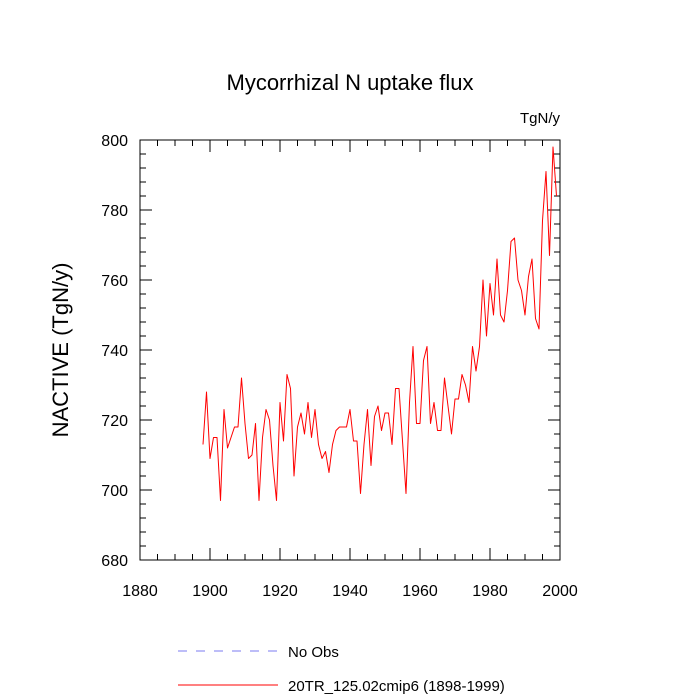 This screenshot has height=700, width=700. I want to click on x-tick-label: 1940, so click(350, 591).